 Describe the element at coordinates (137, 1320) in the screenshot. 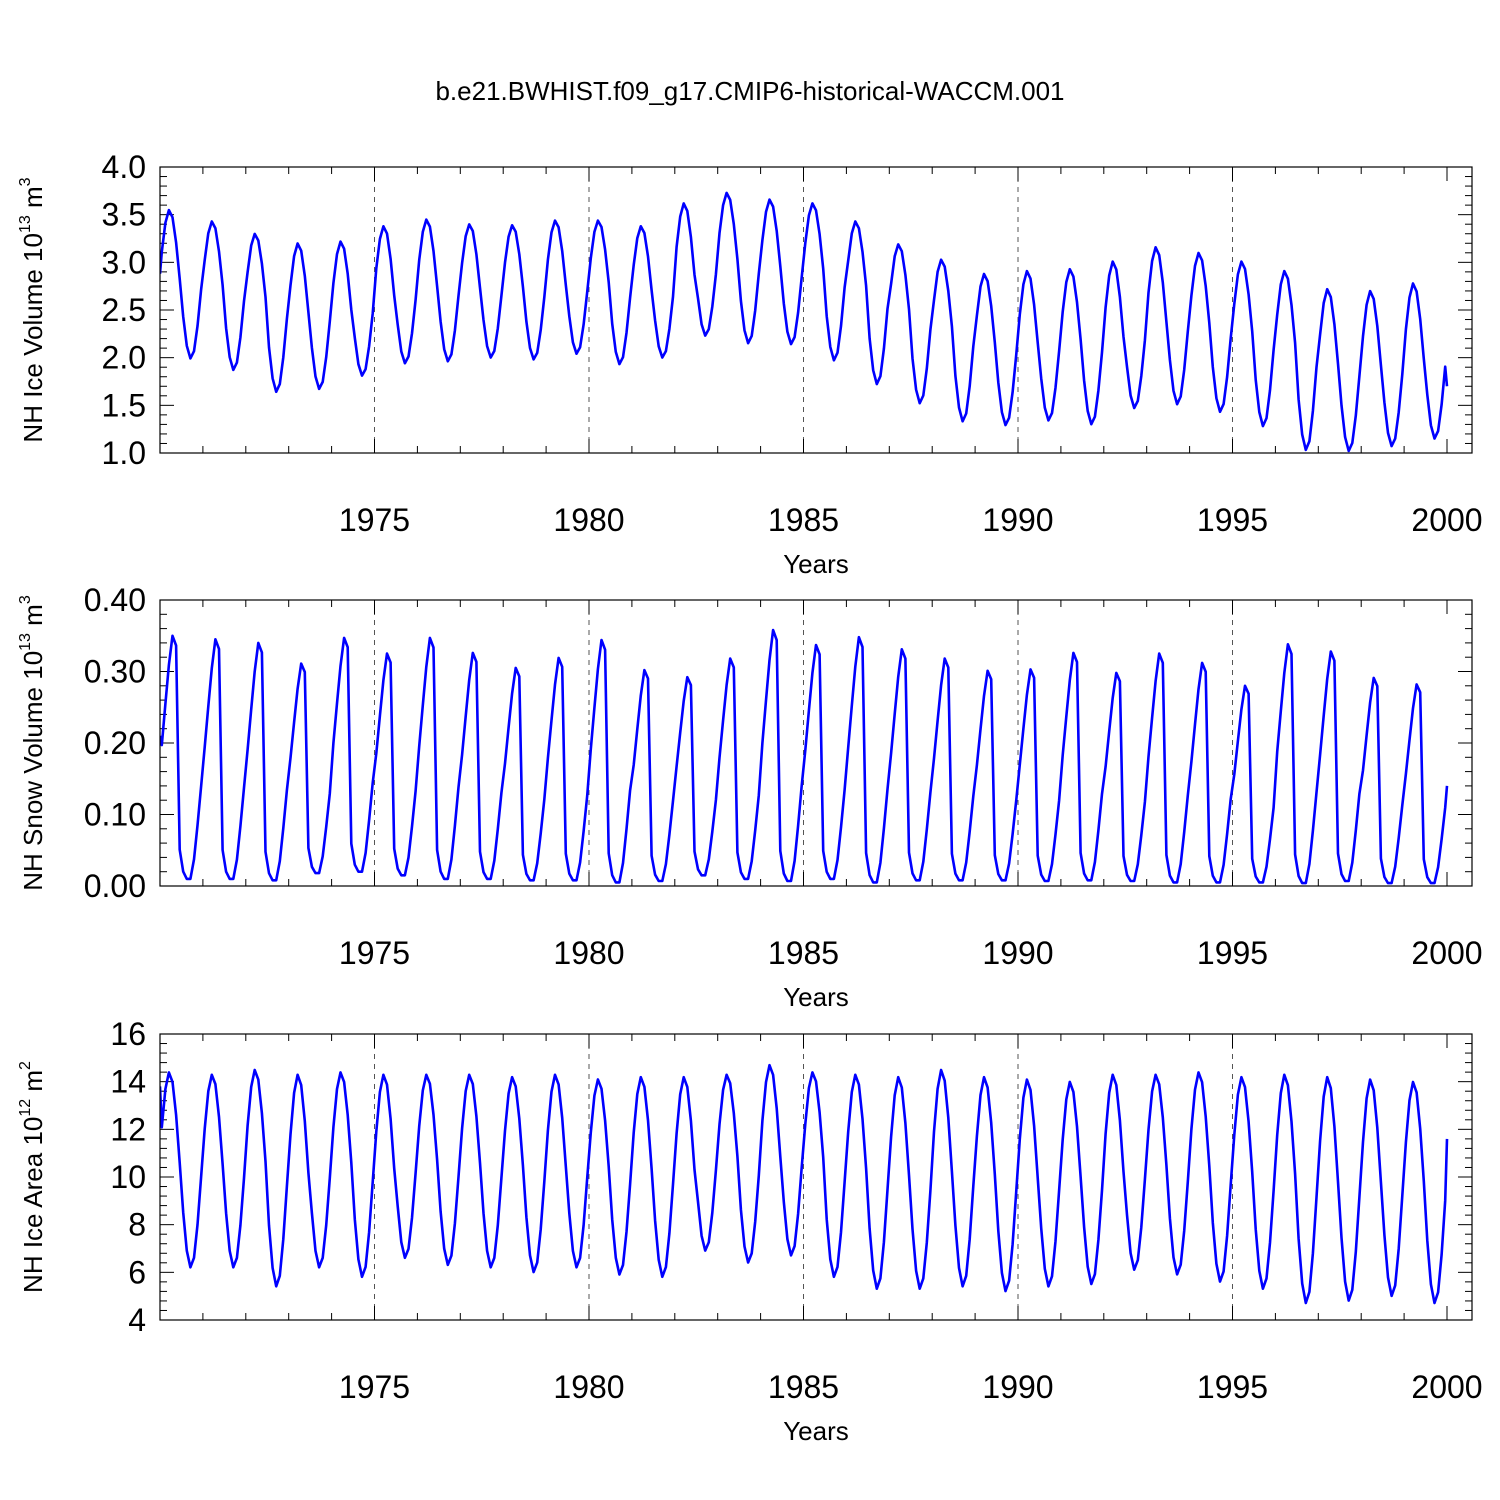

I see `y-tick-label: 4` at that location.